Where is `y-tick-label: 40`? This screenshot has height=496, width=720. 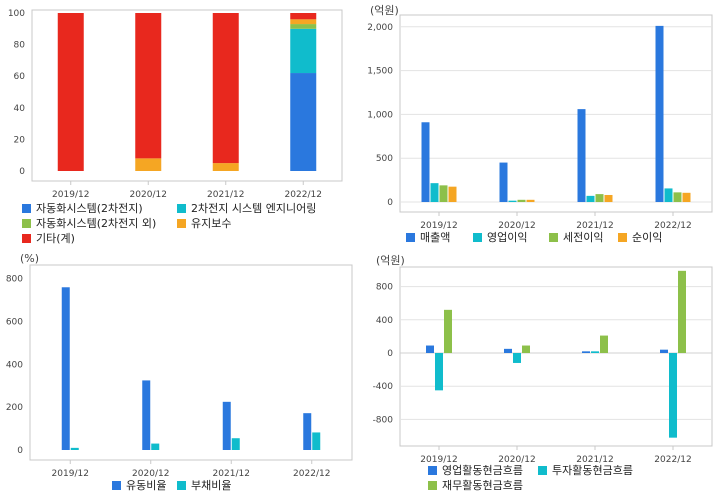 y-tick-label: 40 is located at coordinates (20, 109).